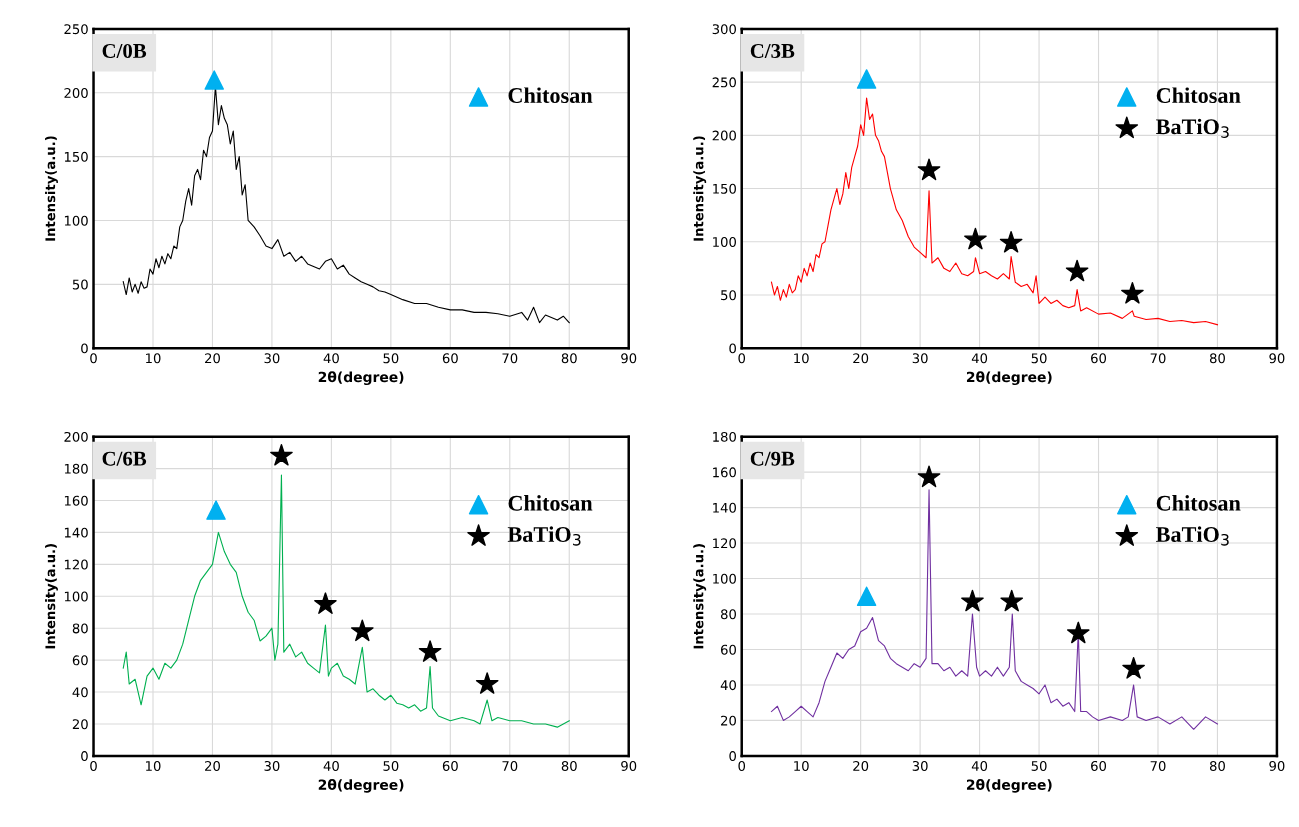 Image resolution: width=1299 pixels, height=827 pixels. What do you see at coordinates (724, 29) in the screenshot?
I see `y-tick-label: 300` at bounding box center [724, 29].